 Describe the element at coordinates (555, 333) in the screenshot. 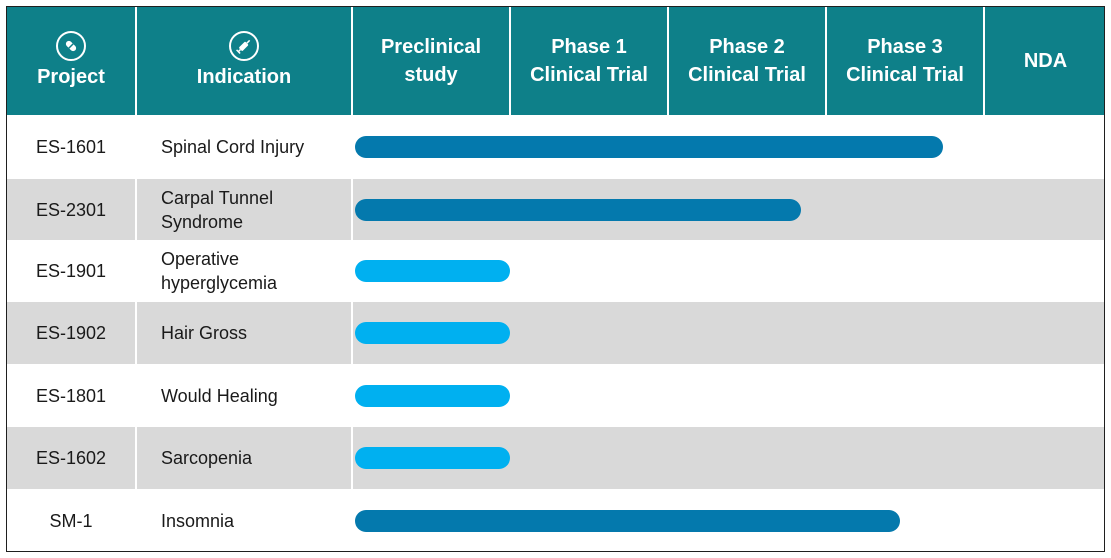

I see `table-row: ES-1902 Hair Gross` at that location.